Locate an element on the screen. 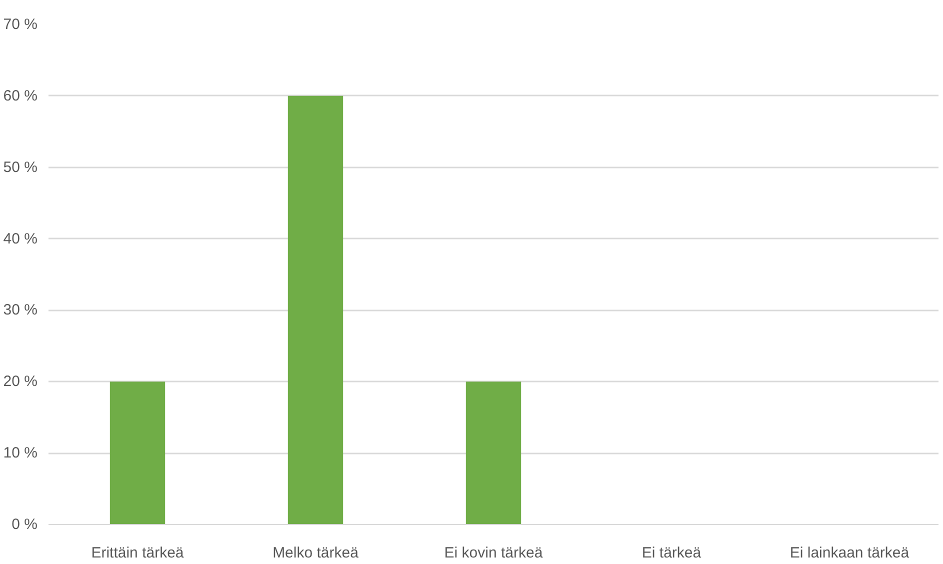 Image resolution: width=943 pixels, height=564 pixels. y-tick-label: 70 % is located at coordinates (20, 24).